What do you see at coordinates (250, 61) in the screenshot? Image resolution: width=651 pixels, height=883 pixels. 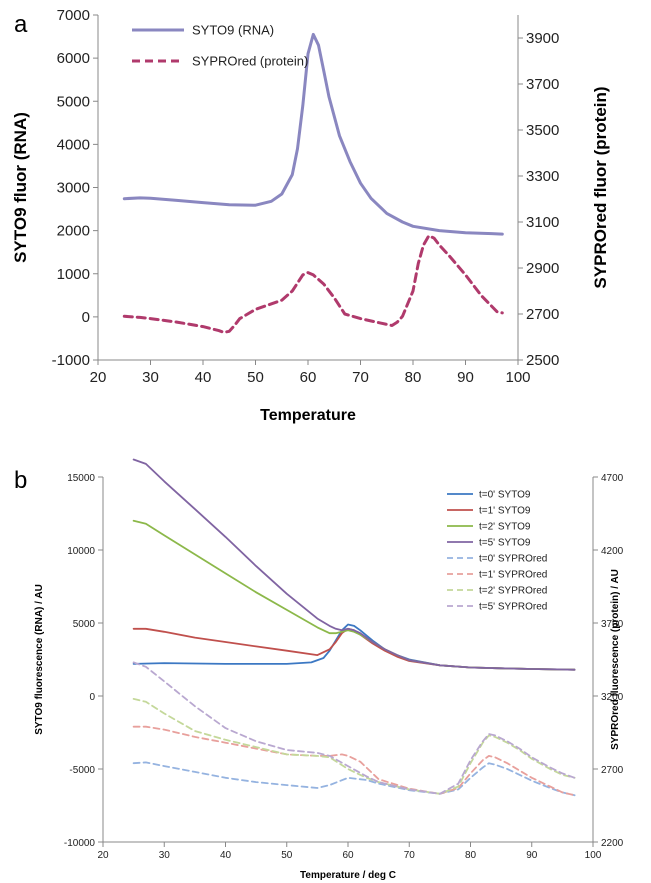 I see `legend-label: SYPROred (protein)` at bounding box center [250, 61].